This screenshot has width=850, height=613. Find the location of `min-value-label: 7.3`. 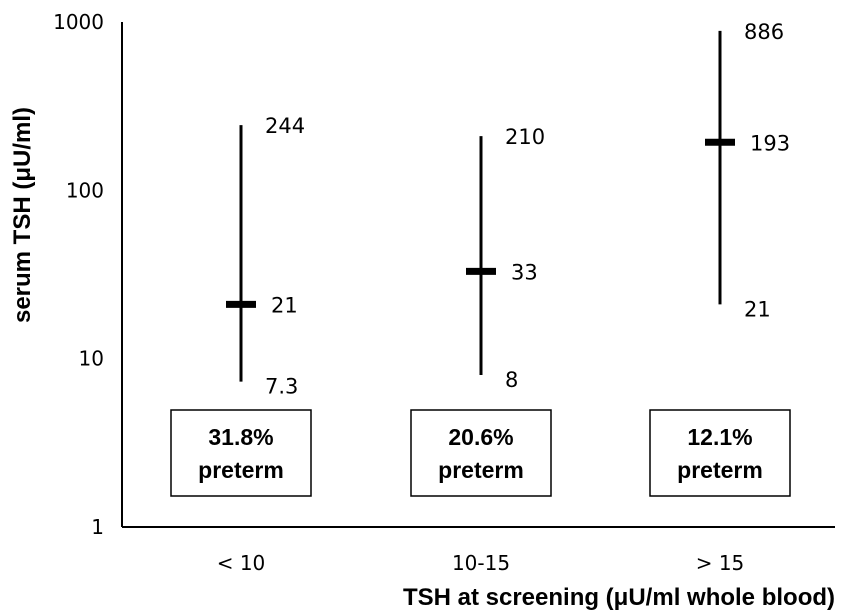

min-value-label: 7.3 is located at coordinates (281, 387).